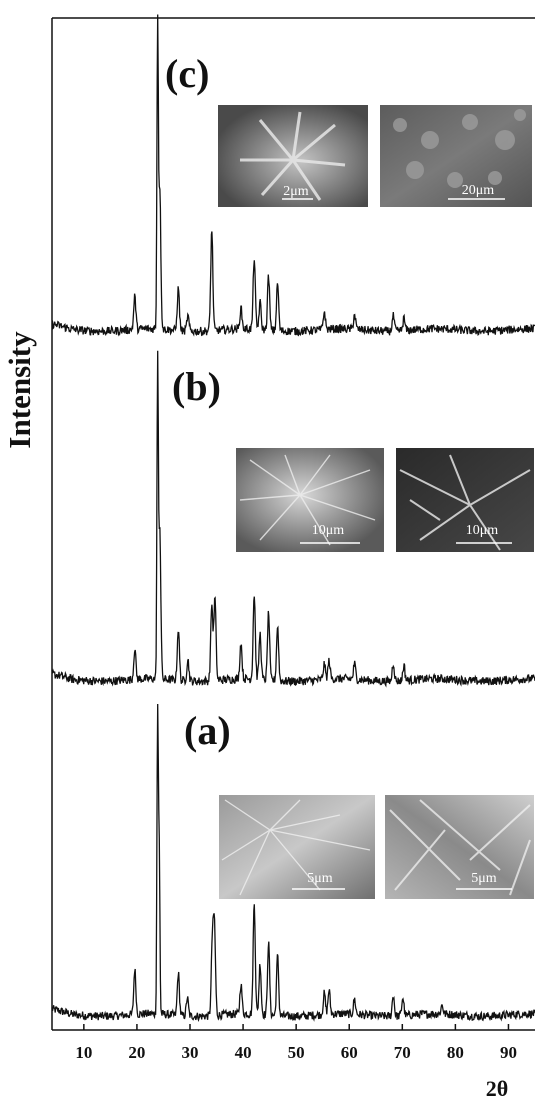 Image resolution: width=535 pixels, height=1103 pixels. Describe the element at coordinates (455, 1052) in the screenshot. I see `x-tick-label: 80` at that location.